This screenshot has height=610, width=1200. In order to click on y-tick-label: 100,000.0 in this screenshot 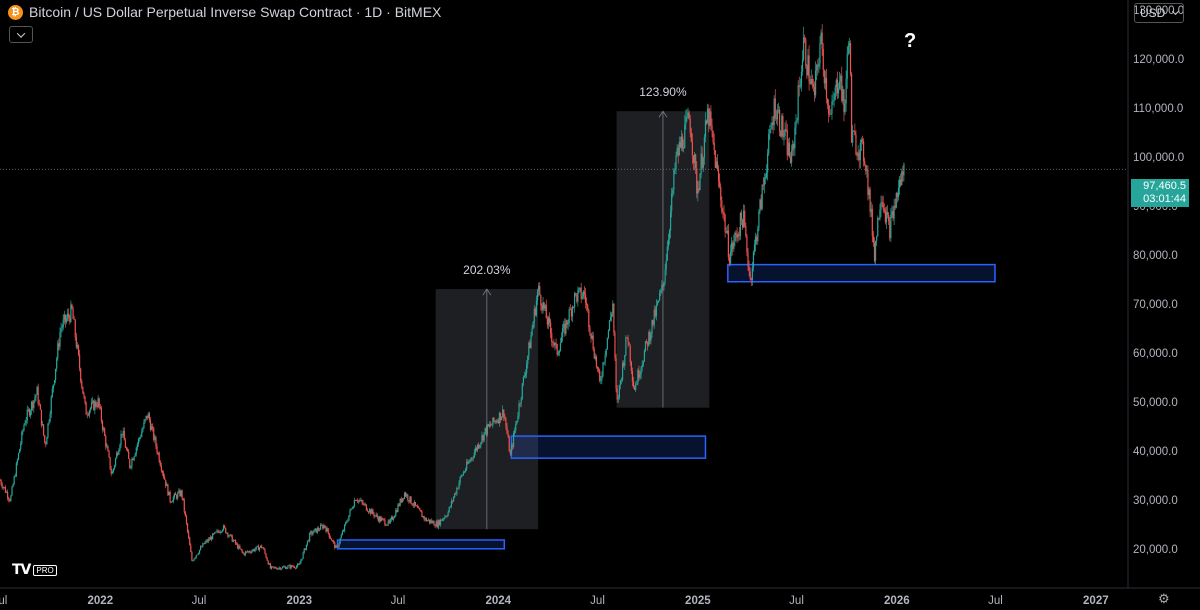, I will do `click(1158, 158)`.